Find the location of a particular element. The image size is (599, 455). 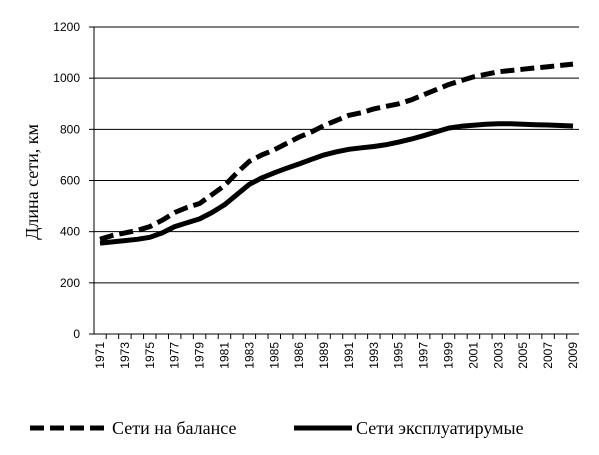

x-tick-label: 2001 is located at coordinates (473, 355).